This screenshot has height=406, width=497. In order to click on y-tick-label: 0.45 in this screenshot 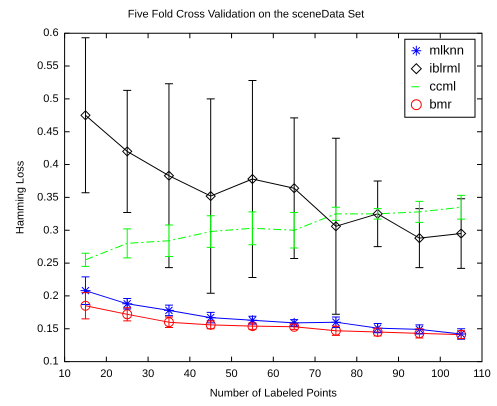, I will do `click(48, 132)`.